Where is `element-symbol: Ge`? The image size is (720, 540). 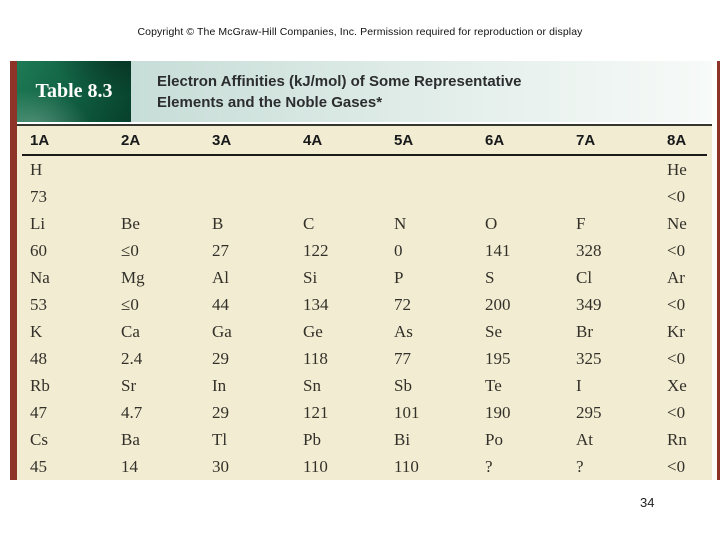 element-symbol: Ge is located at coordinates (313, 331).